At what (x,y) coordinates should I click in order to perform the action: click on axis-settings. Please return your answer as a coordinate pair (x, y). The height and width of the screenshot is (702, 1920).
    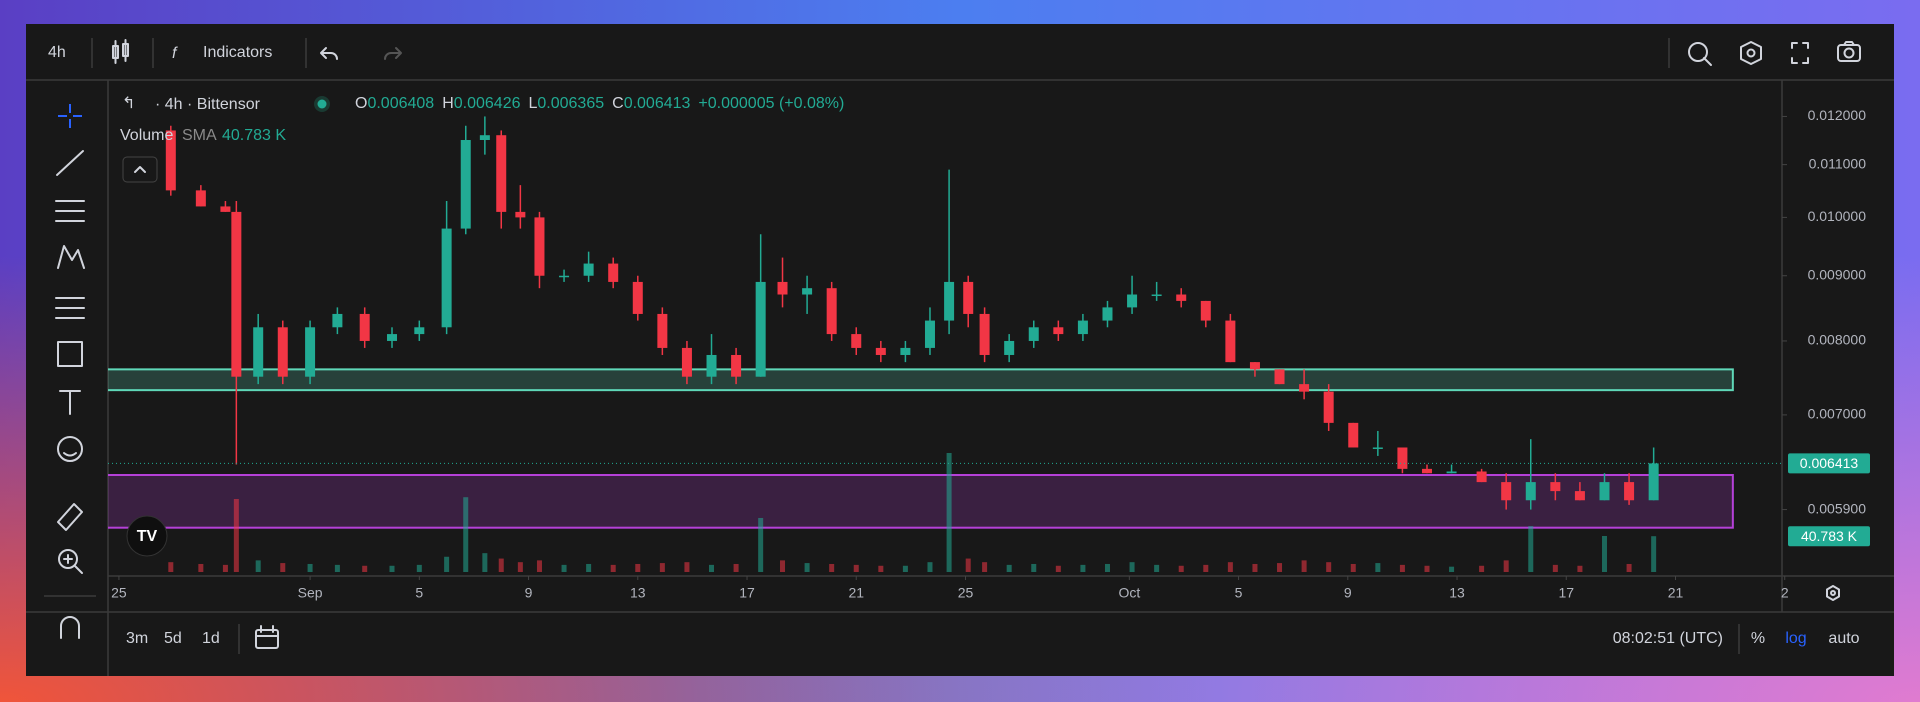
    Looking at the image, I should click on (1833, 593).